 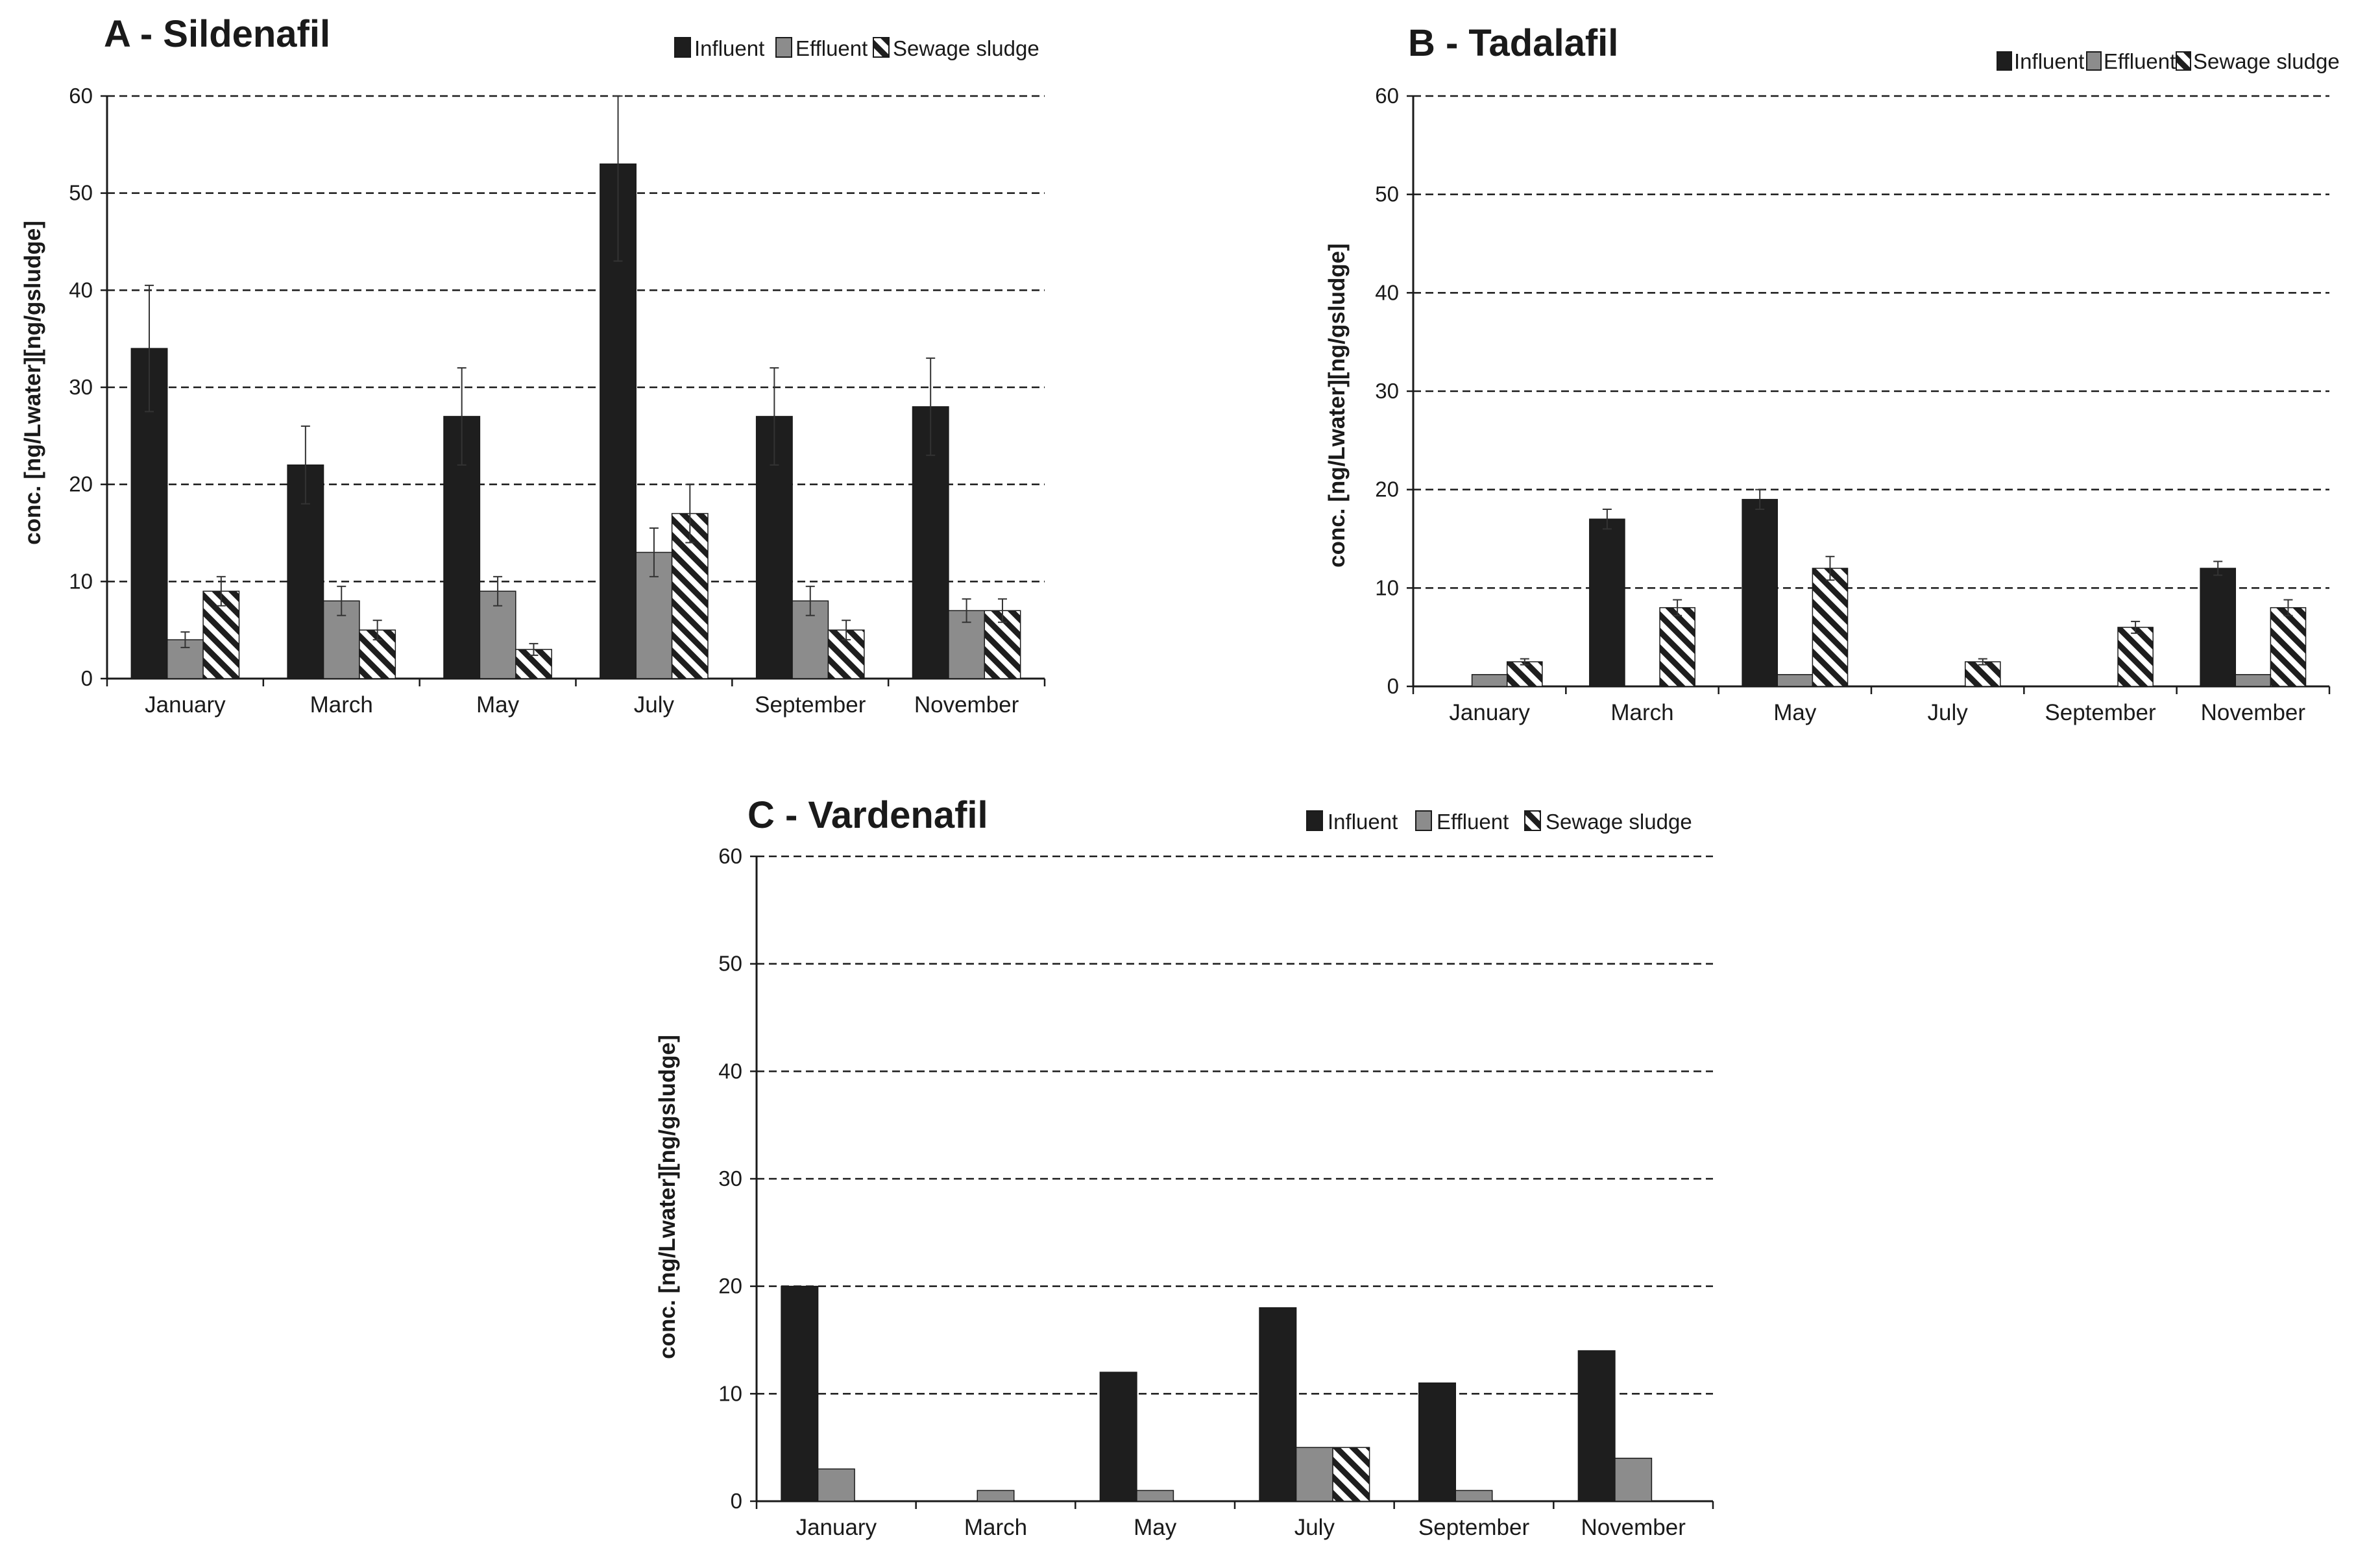 What do you see at coordinates (1474, 1496) in the screenshot?
I see `bar-effluent-september` at bounding box center [1474, 1496].